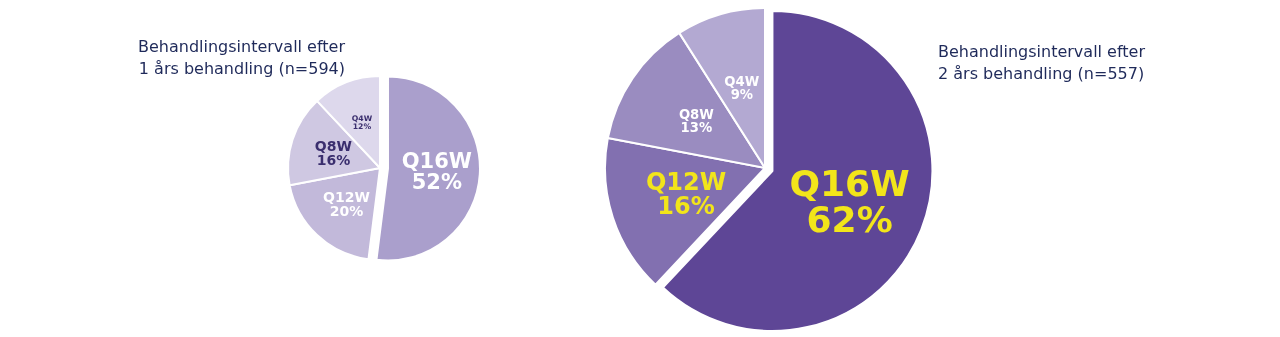 This screenshot has height=337, width=1280. What do you see at coordinates (742, 82) in the screenshot?
I see `slice-label: Q4W` at bounding box center [742, 82].